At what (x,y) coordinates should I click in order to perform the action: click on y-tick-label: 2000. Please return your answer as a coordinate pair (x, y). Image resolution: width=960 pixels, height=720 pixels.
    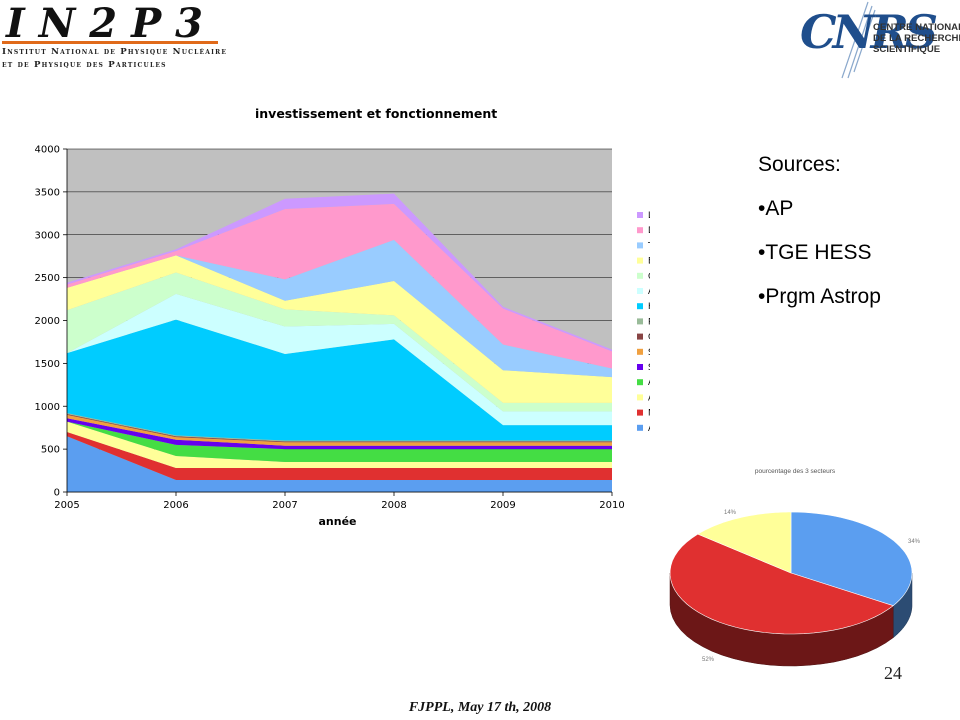
    Looking at the image, I should click on (47, 321).